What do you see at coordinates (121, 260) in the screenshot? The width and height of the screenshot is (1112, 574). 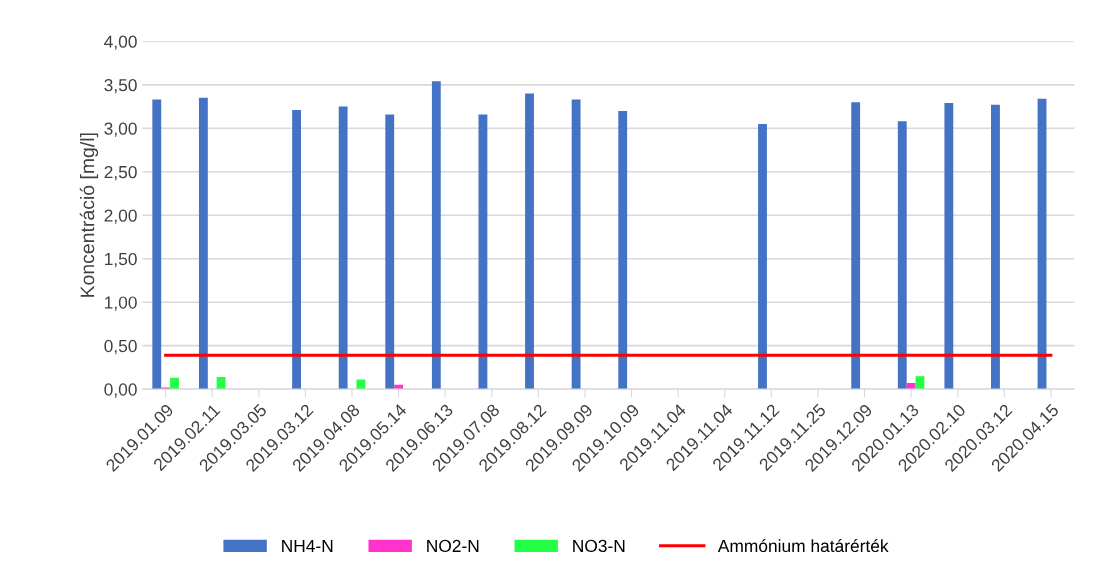 I see `y-tick-label: 1,50` at bounding box center [121, 260].